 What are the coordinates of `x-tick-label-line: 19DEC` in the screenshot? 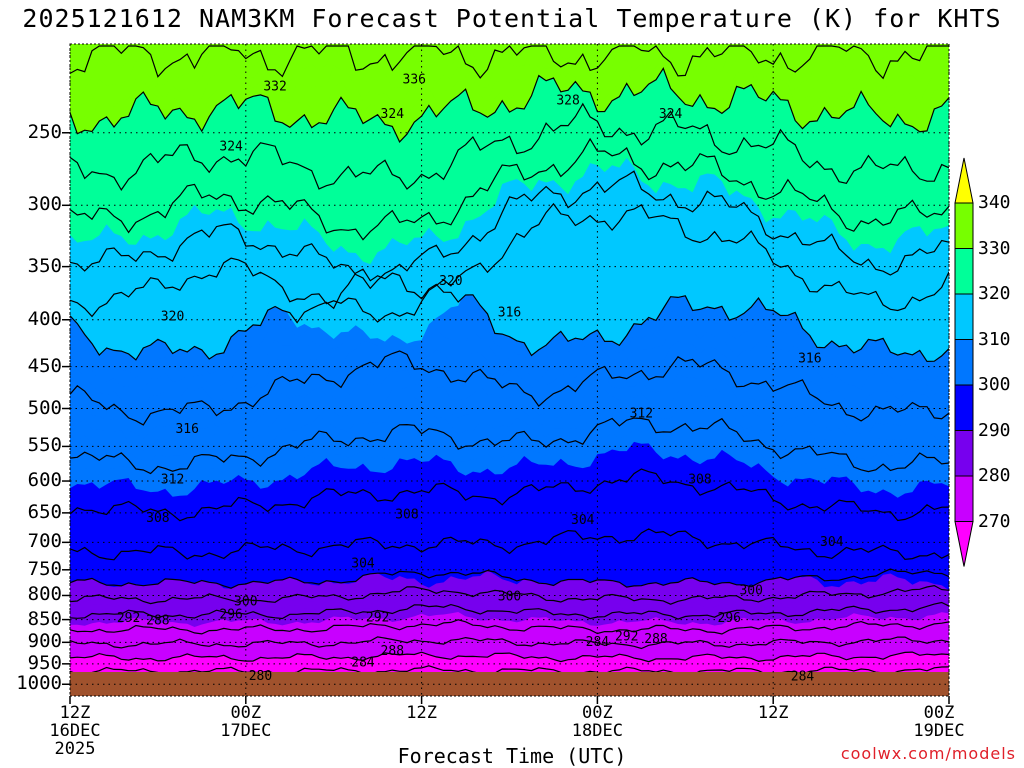 It's located at (939, 731).